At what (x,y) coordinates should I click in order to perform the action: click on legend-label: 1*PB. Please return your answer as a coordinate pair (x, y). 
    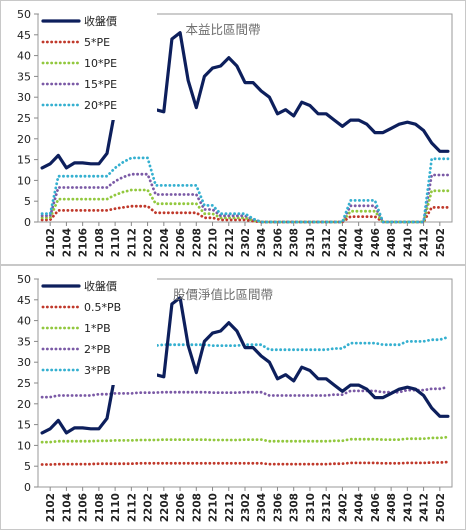
    Looking at the image, I should click on (97, 328).